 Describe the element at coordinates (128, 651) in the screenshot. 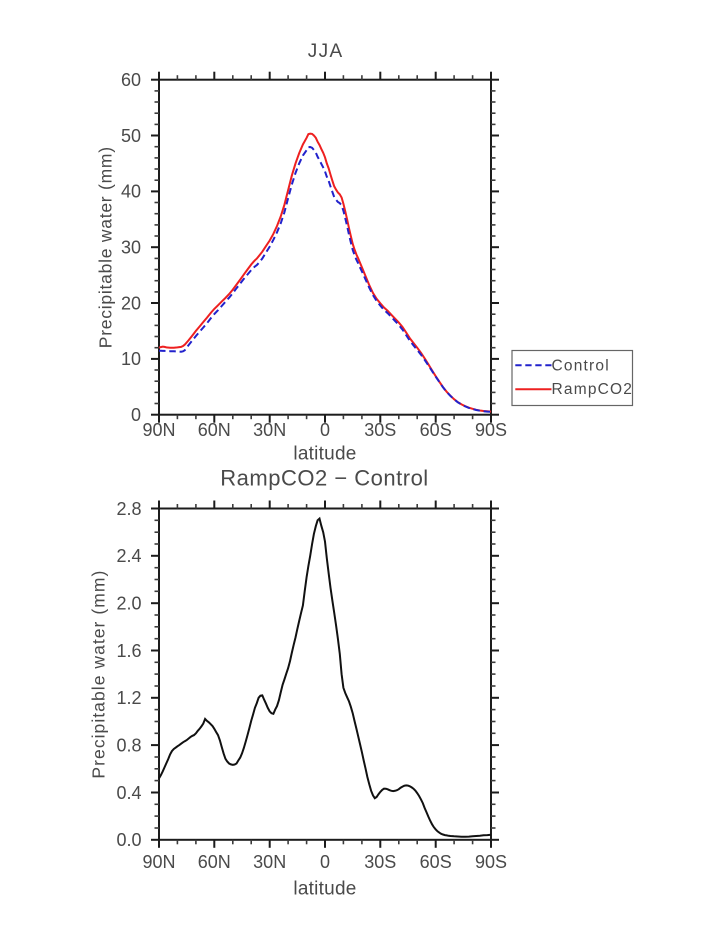

I see `svg-text: 1.6` at that location.